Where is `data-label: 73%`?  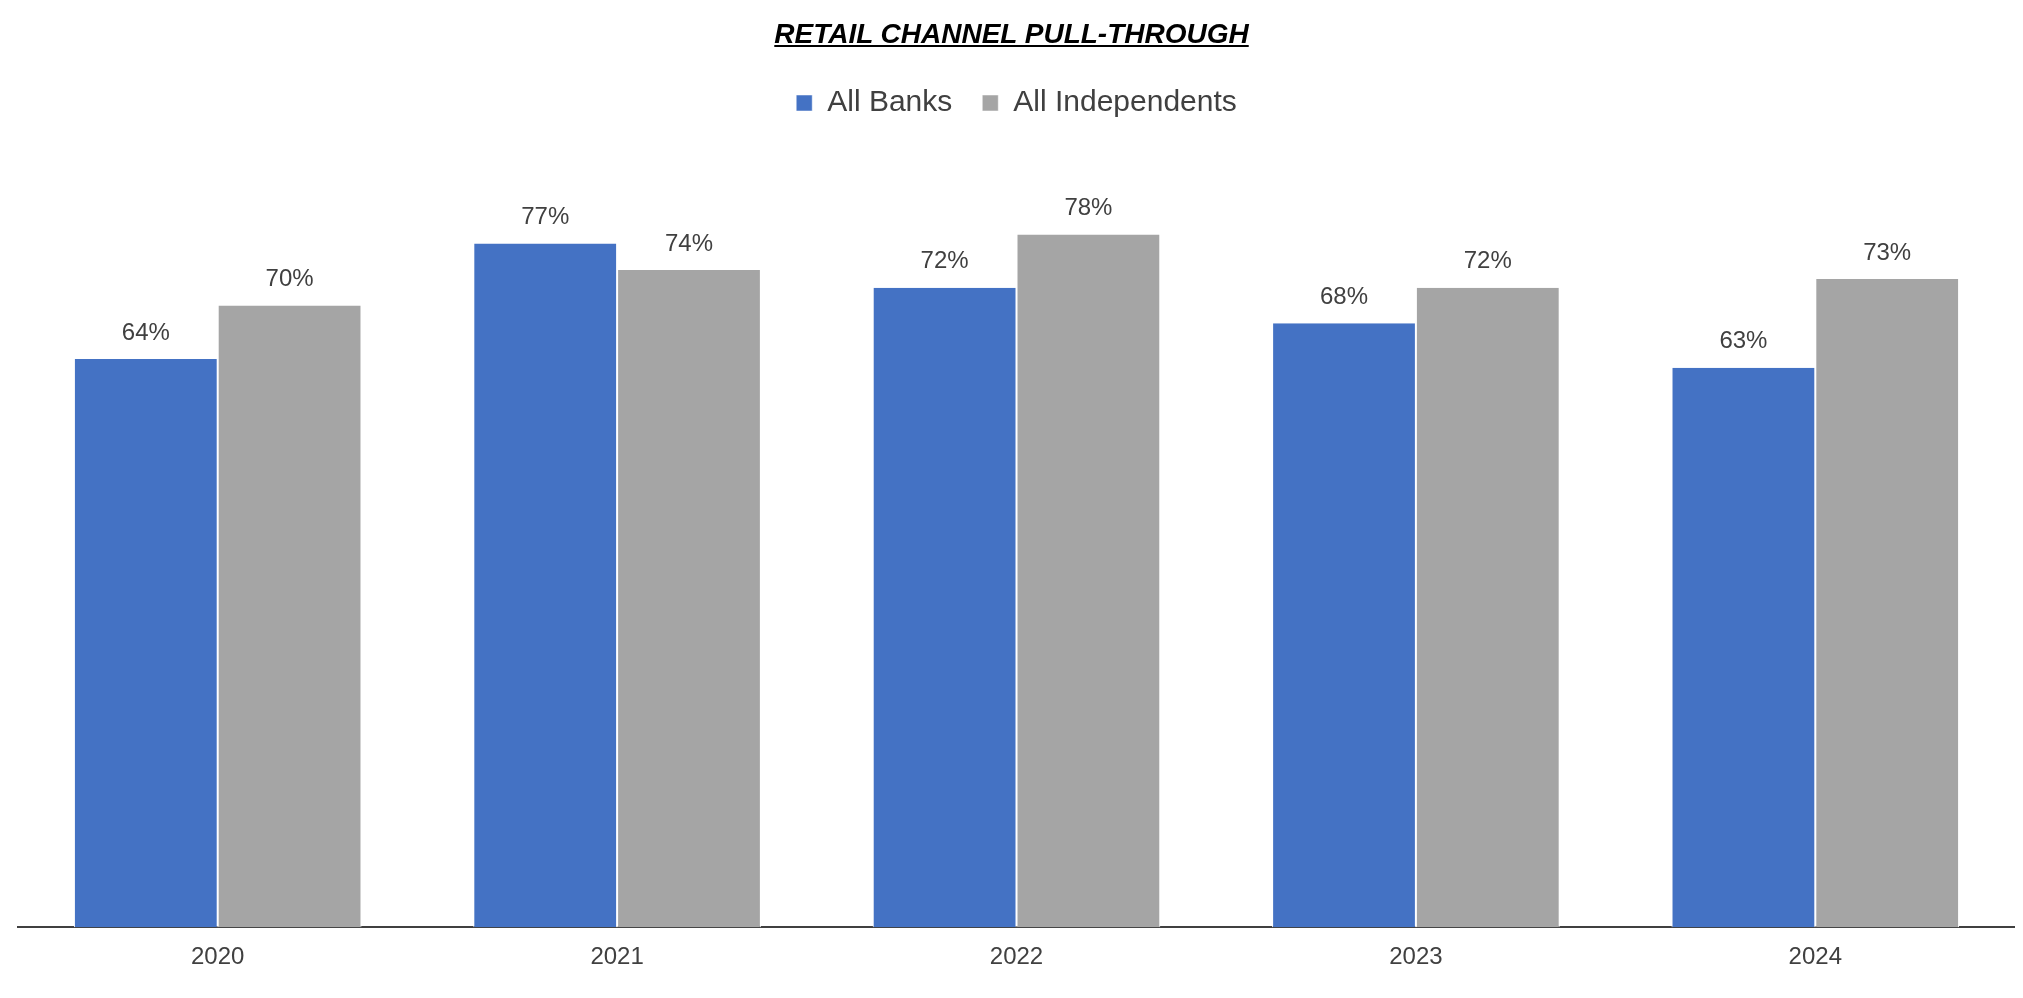
data-label: 73% is located at coordinates (1887, 251).